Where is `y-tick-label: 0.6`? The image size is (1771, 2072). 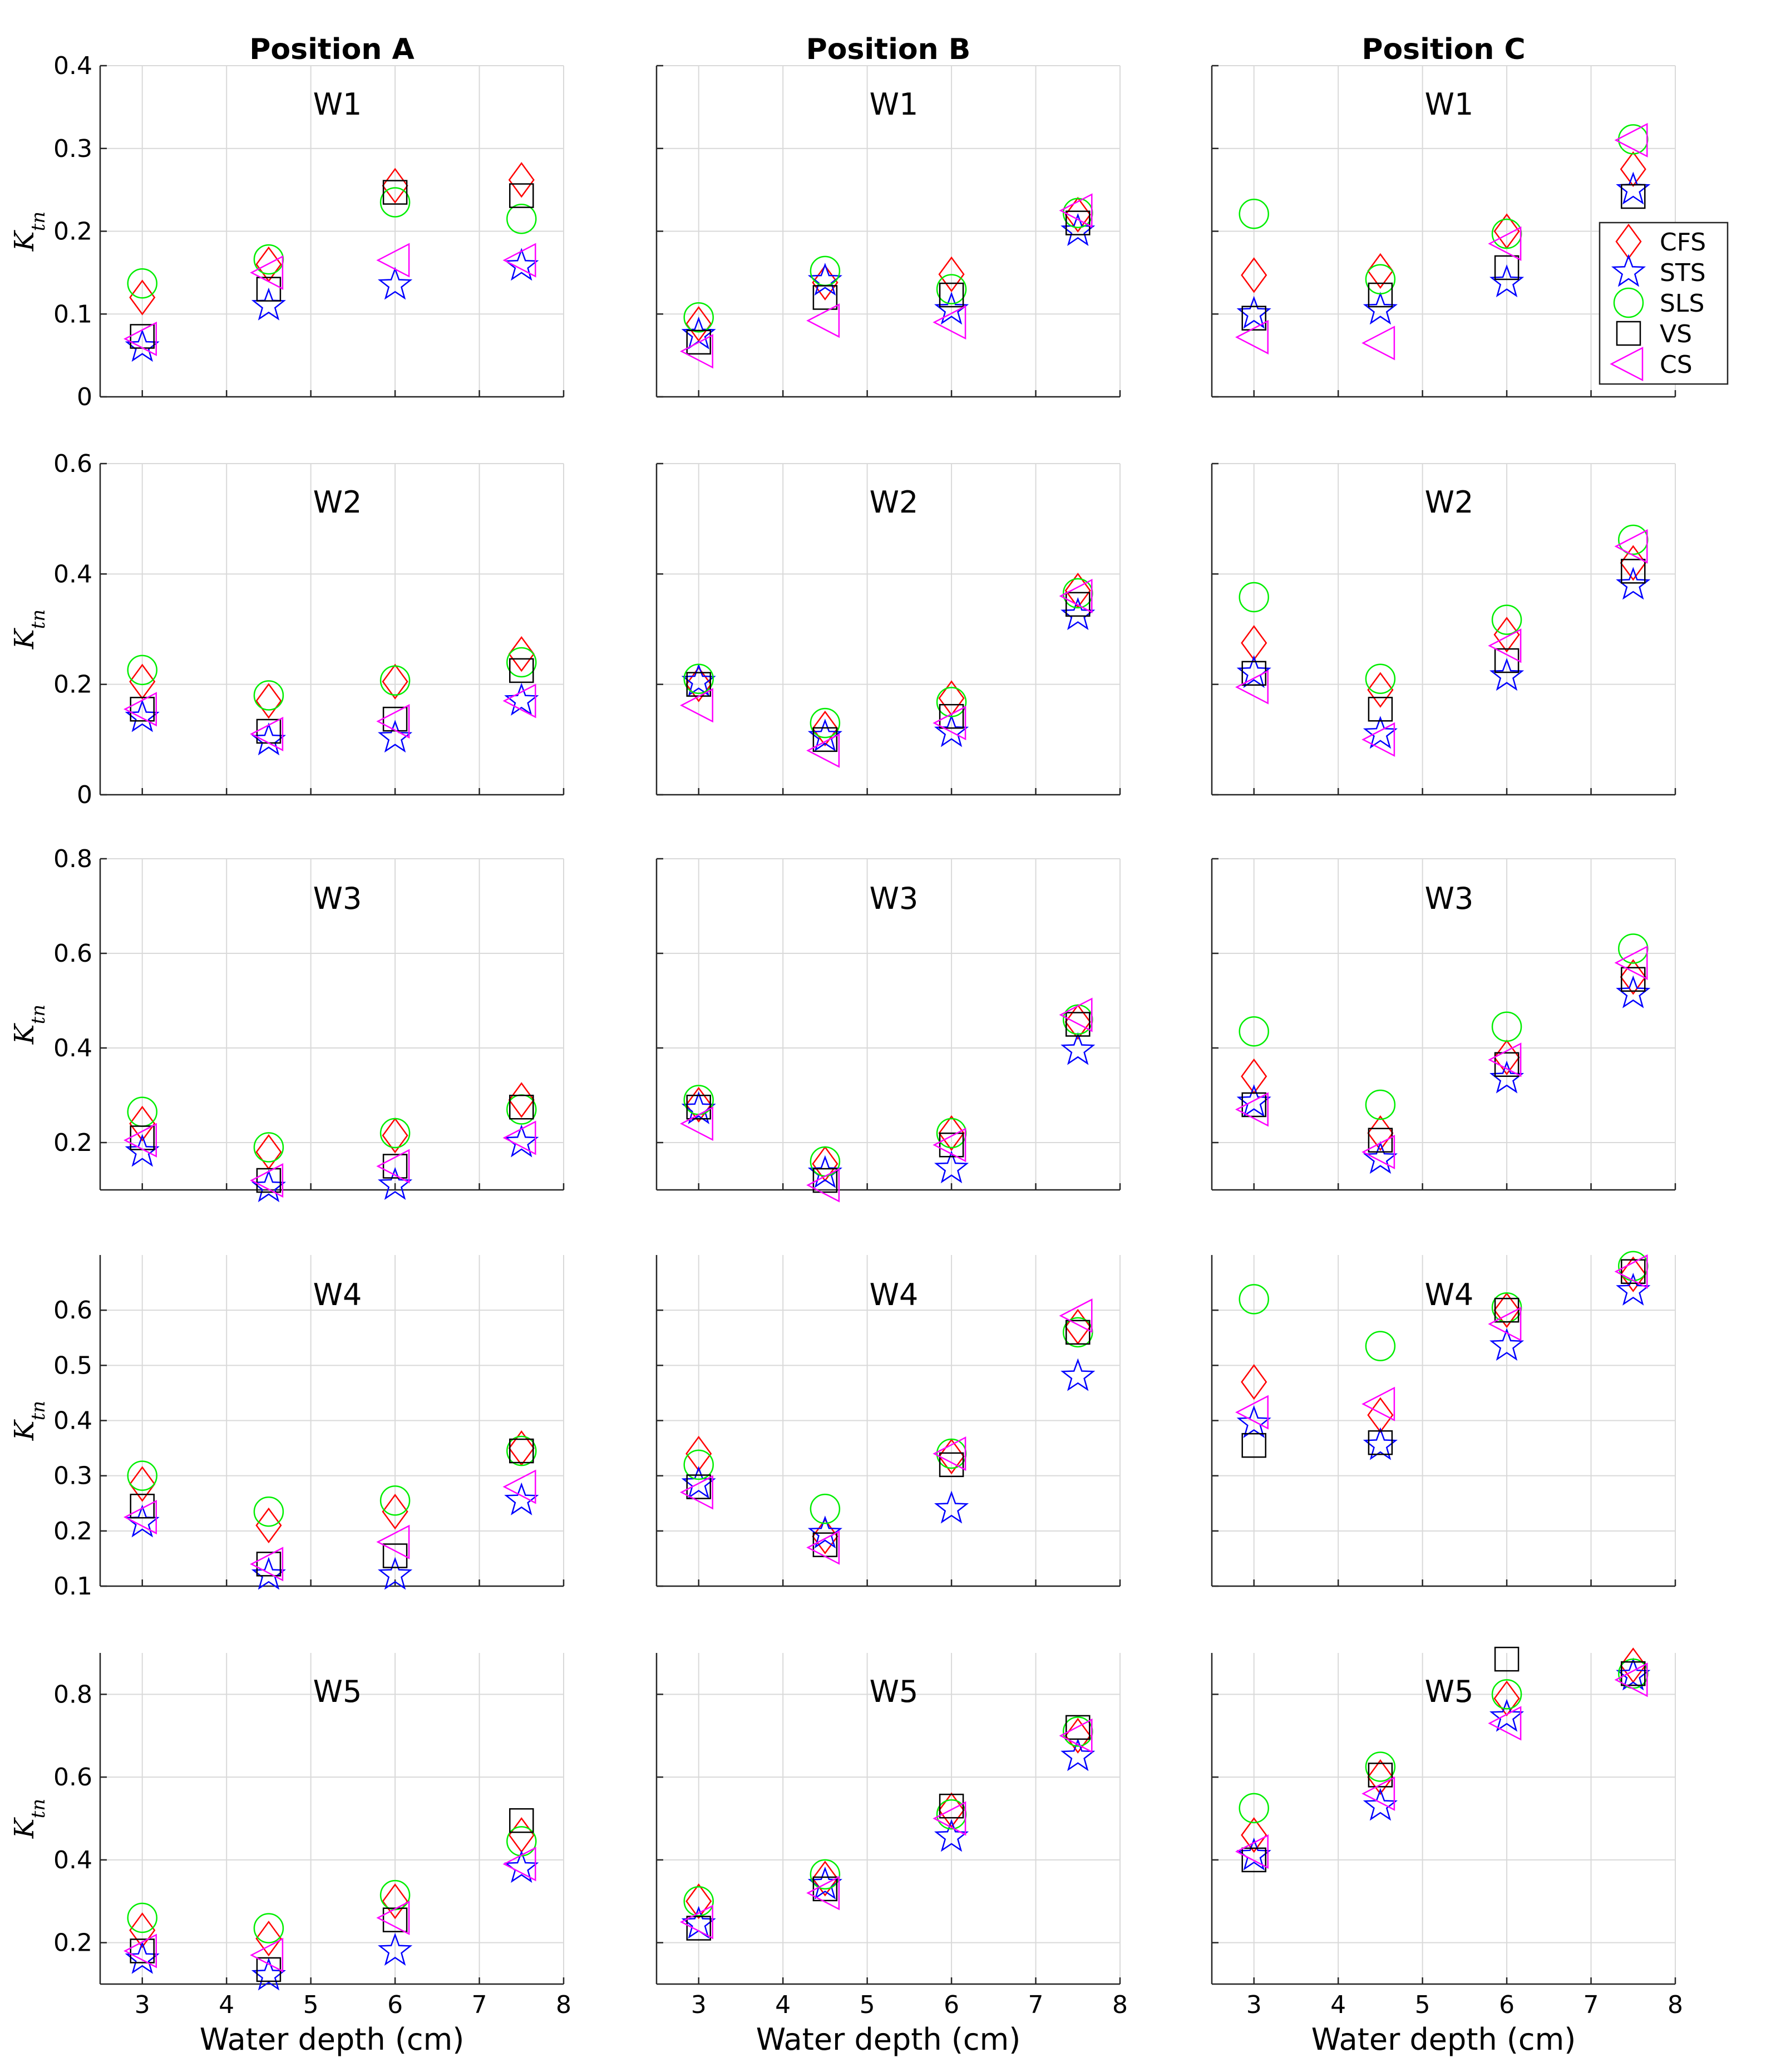 y-tick-label: 0.6 is located at coordinates (72, 464).